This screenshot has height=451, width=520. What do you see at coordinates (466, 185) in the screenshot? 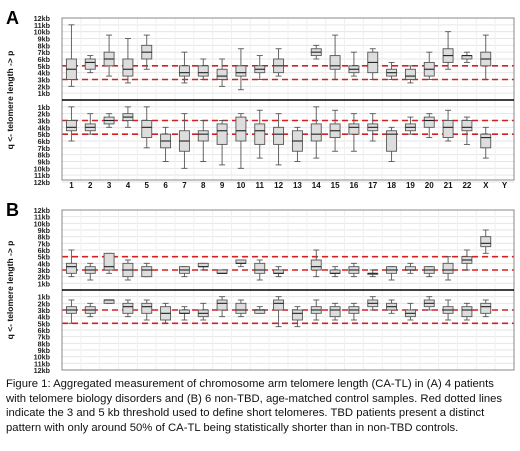
I see `x-tick-label: 22` at bounding box center [466, 185].